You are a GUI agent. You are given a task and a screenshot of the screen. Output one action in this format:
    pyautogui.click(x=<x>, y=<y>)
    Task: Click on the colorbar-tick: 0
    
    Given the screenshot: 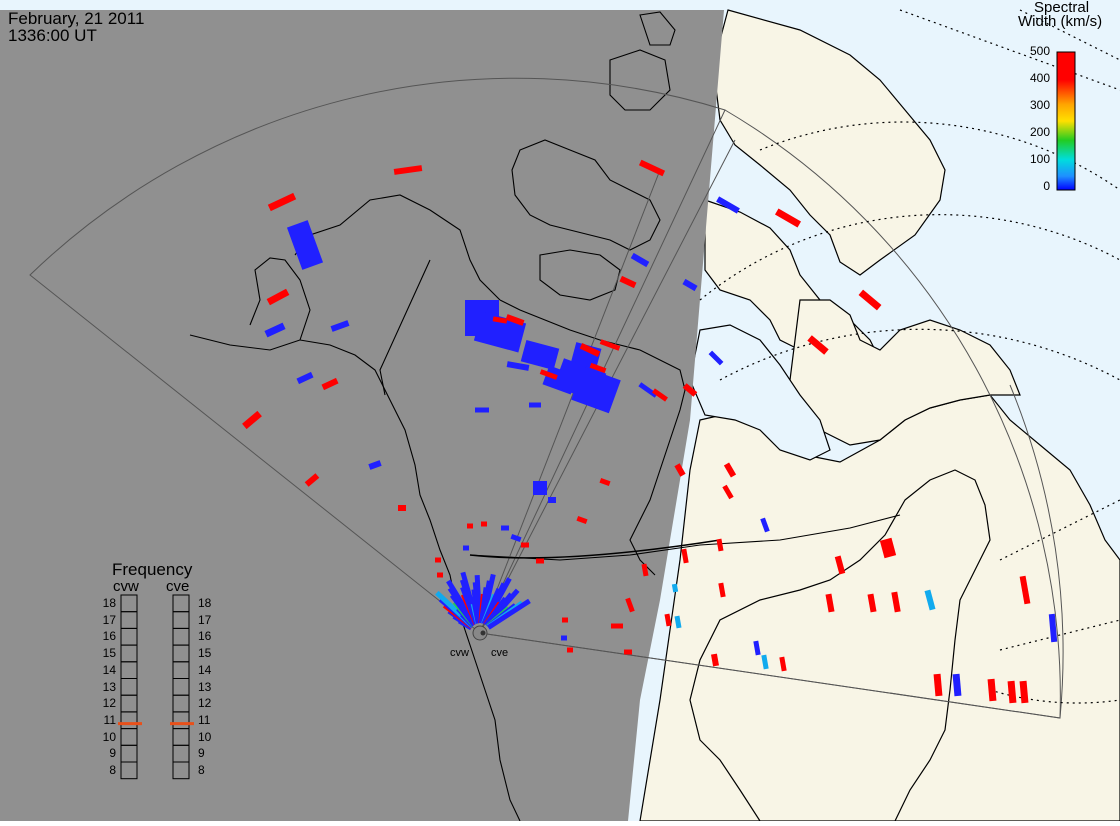 What is the action you would take?
    pyautogui.click(x=1030, y=186)
    